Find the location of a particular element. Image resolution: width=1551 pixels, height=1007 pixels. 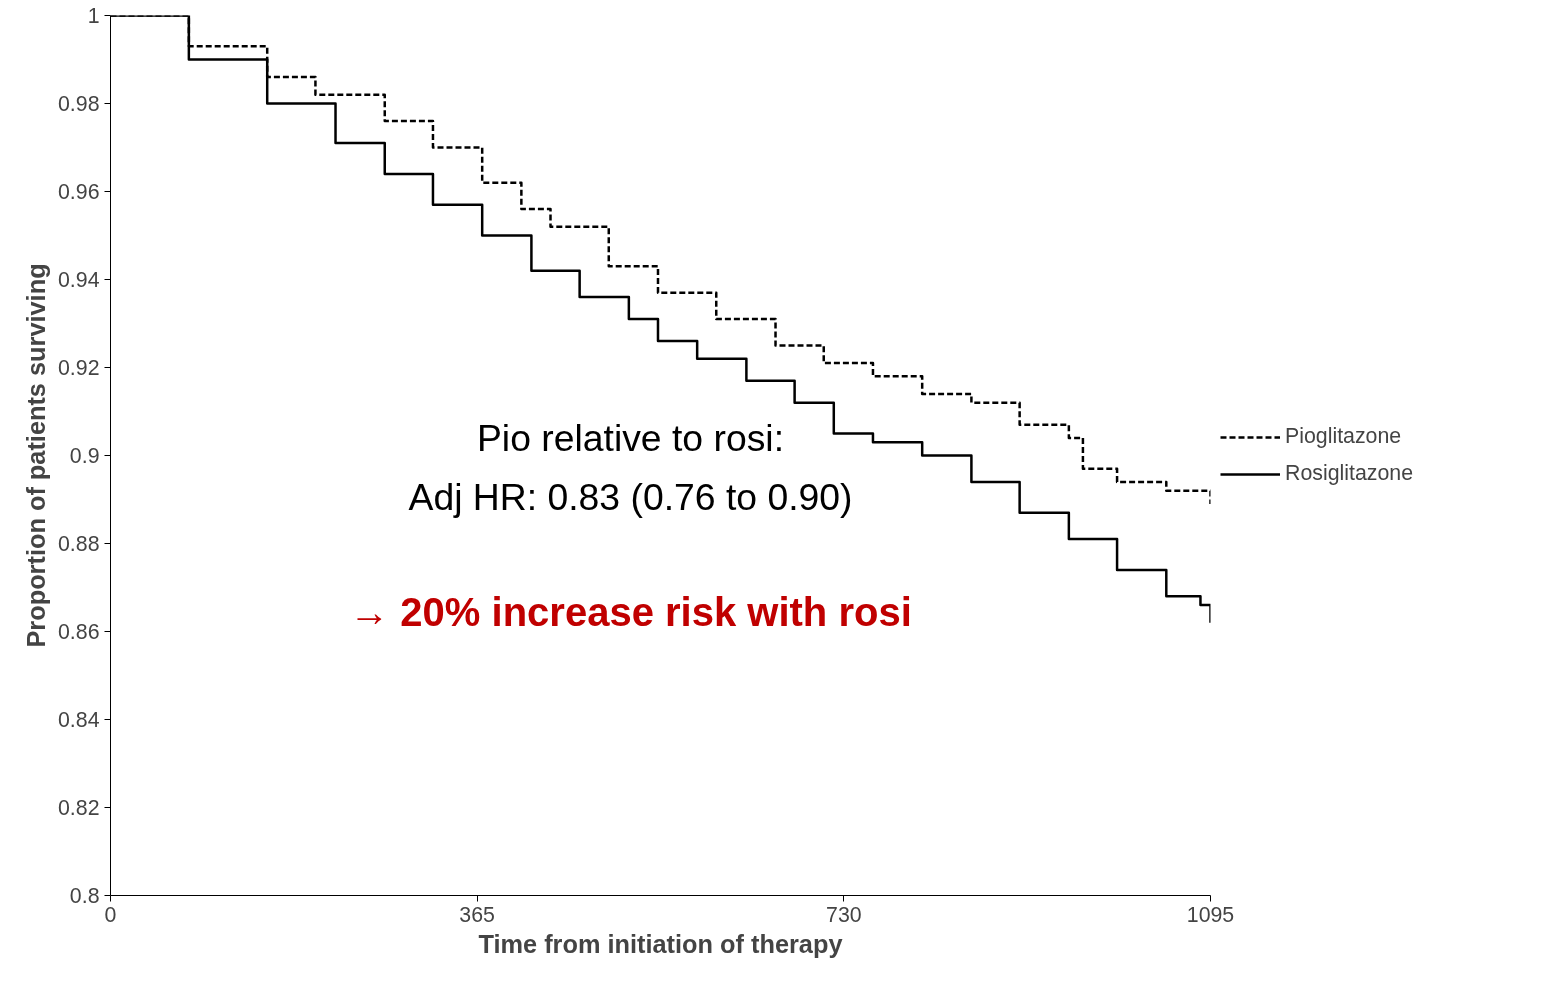

x-tick-label: 0 is located at coordinates (110, 914).